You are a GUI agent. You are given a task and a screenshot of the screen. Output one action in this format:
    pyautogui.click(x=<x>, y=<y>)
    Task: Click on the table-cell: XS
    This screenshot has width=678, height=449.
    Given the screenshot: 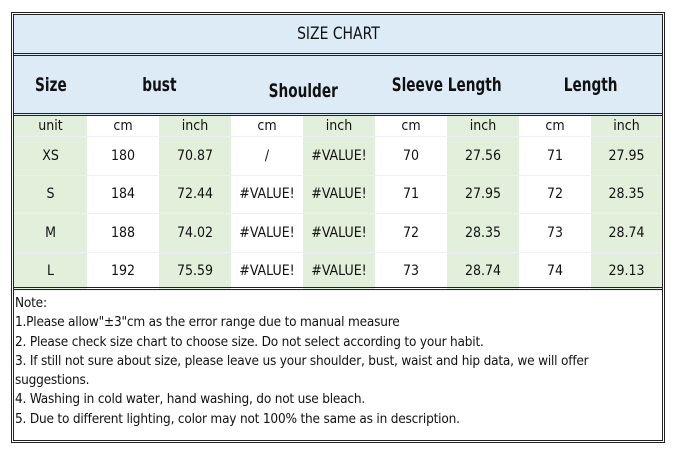 What is the action you would take?
    pyautogui.click(x=50, y=156)
    